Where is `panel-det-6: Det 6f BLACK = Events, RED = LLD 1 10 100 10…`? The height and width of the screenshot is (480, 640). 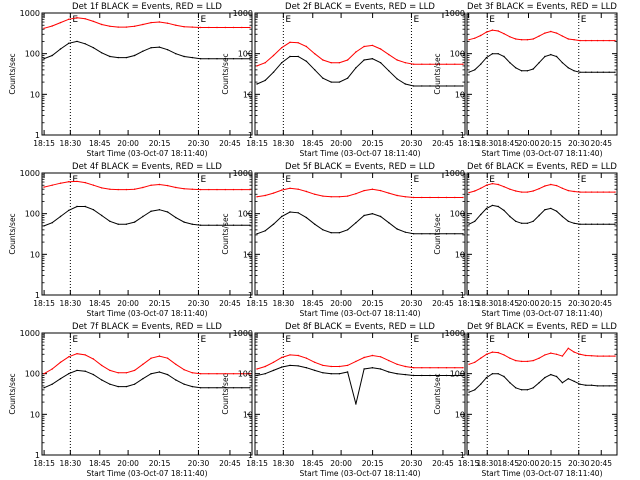 panel-det-6: Det 6f BLACK = Events, RED = LLD 1 10 100 10… is located at coordinates (525, 240).